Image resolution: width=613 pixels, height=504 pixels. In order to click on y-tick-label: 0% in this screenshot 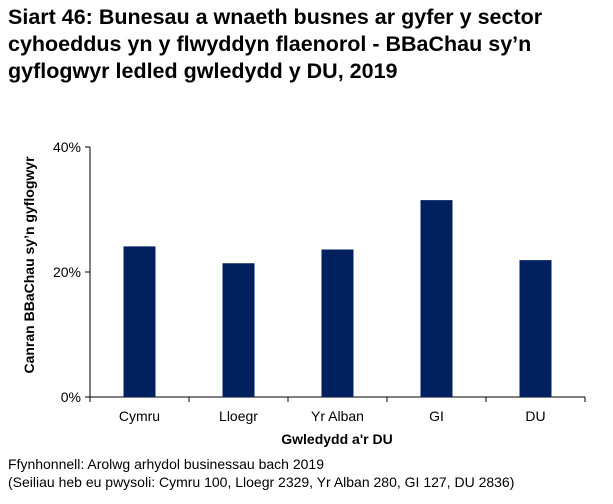, I will do `click(71, 397)`.